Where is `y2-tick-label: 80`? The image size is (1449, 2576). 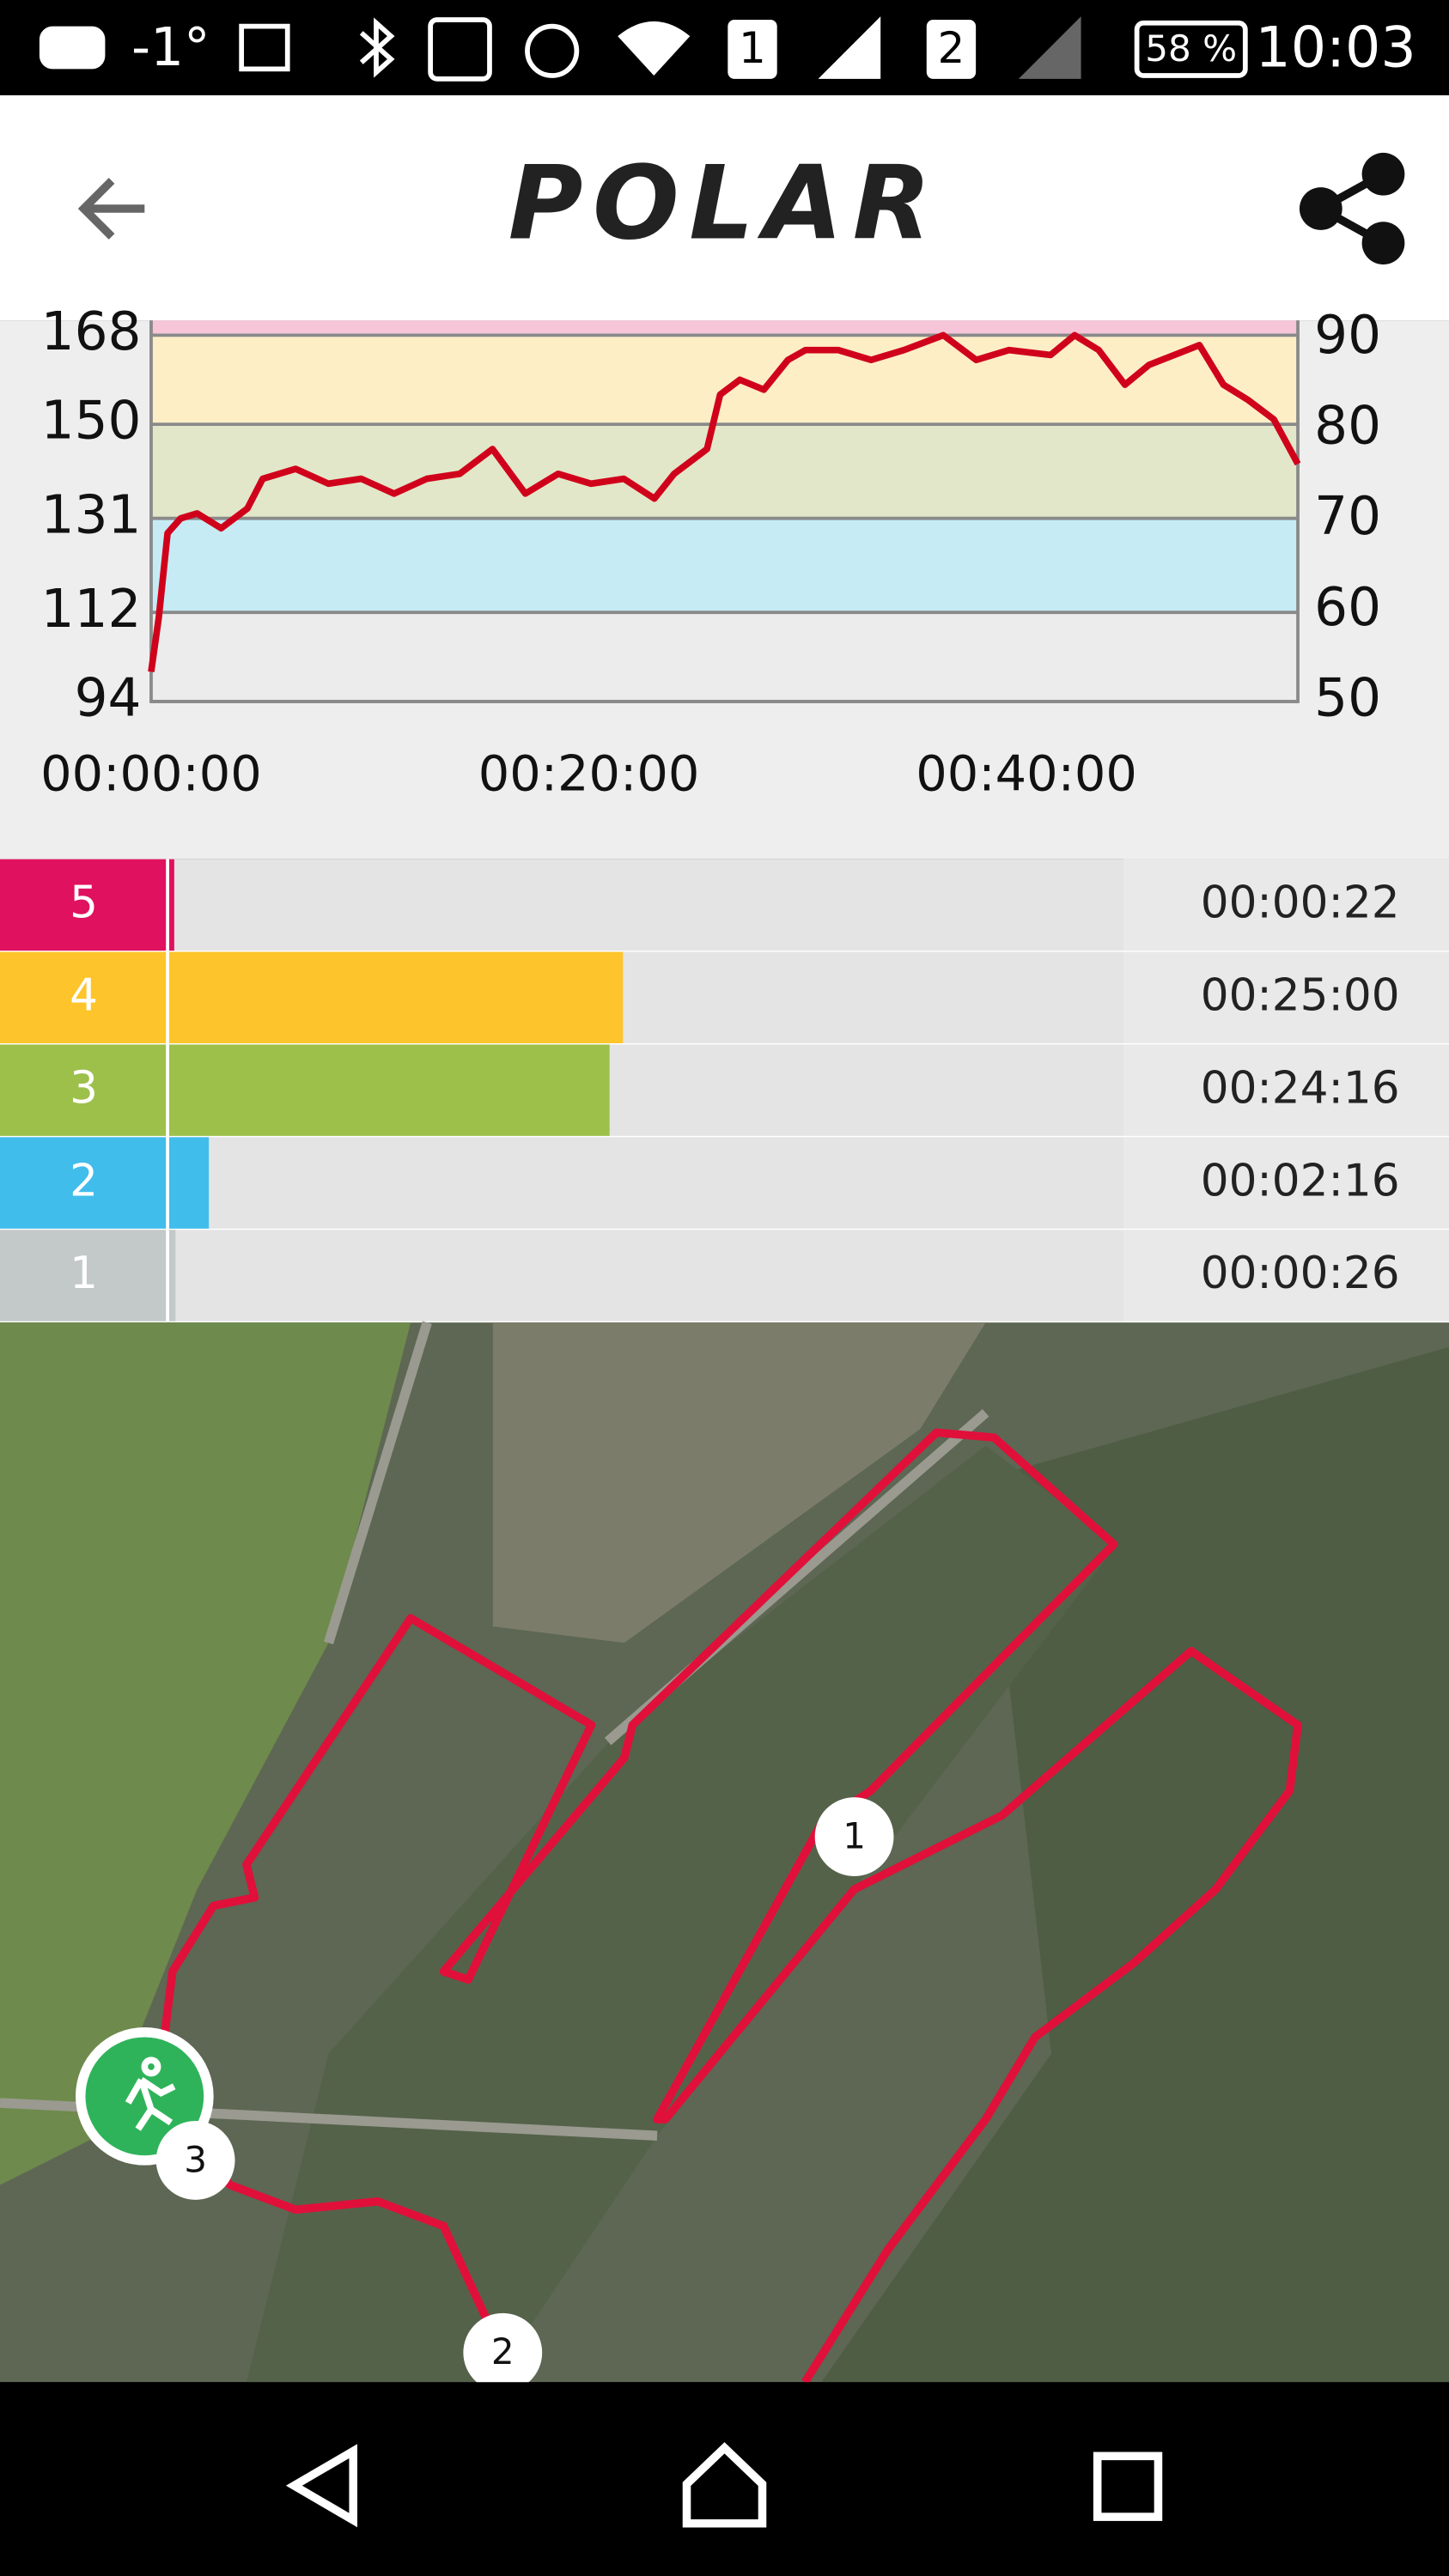
y2-tick-label: 80 is located at coordinates (1347, 425).